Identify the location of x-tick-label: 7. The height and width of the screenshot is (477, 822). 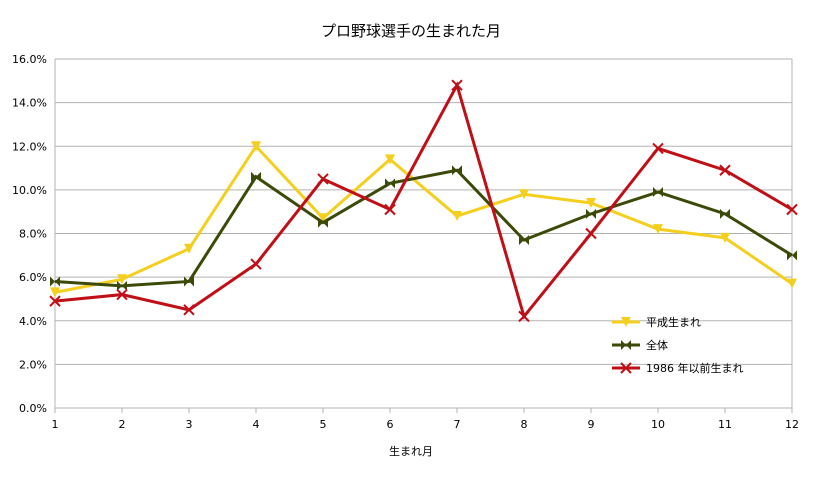
(457, 424).